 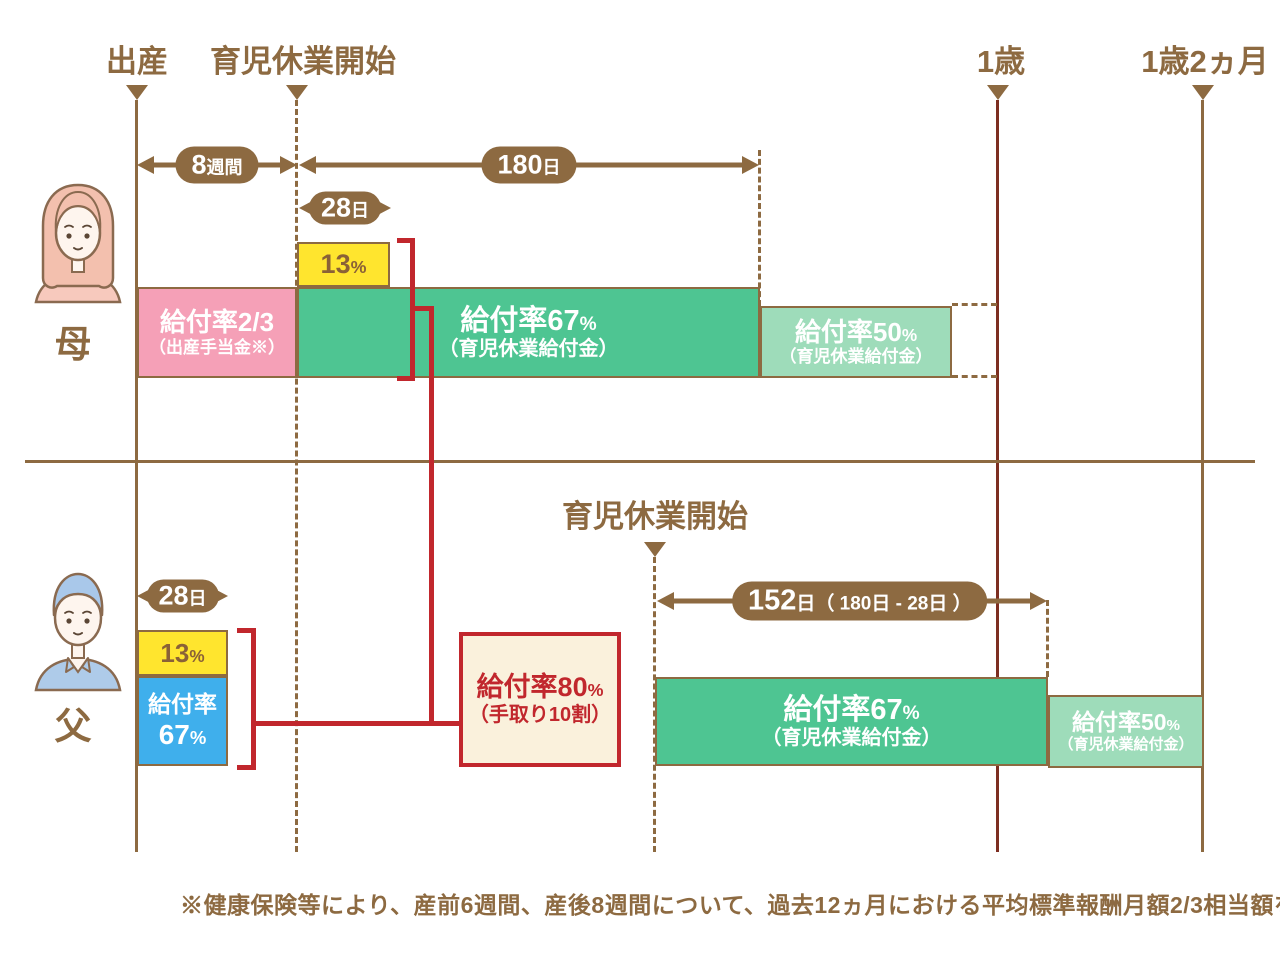 What do you see at coordinates (246, 630) in the screenshot?
I see `father-bracket-top` at bounding box center [246, 630].